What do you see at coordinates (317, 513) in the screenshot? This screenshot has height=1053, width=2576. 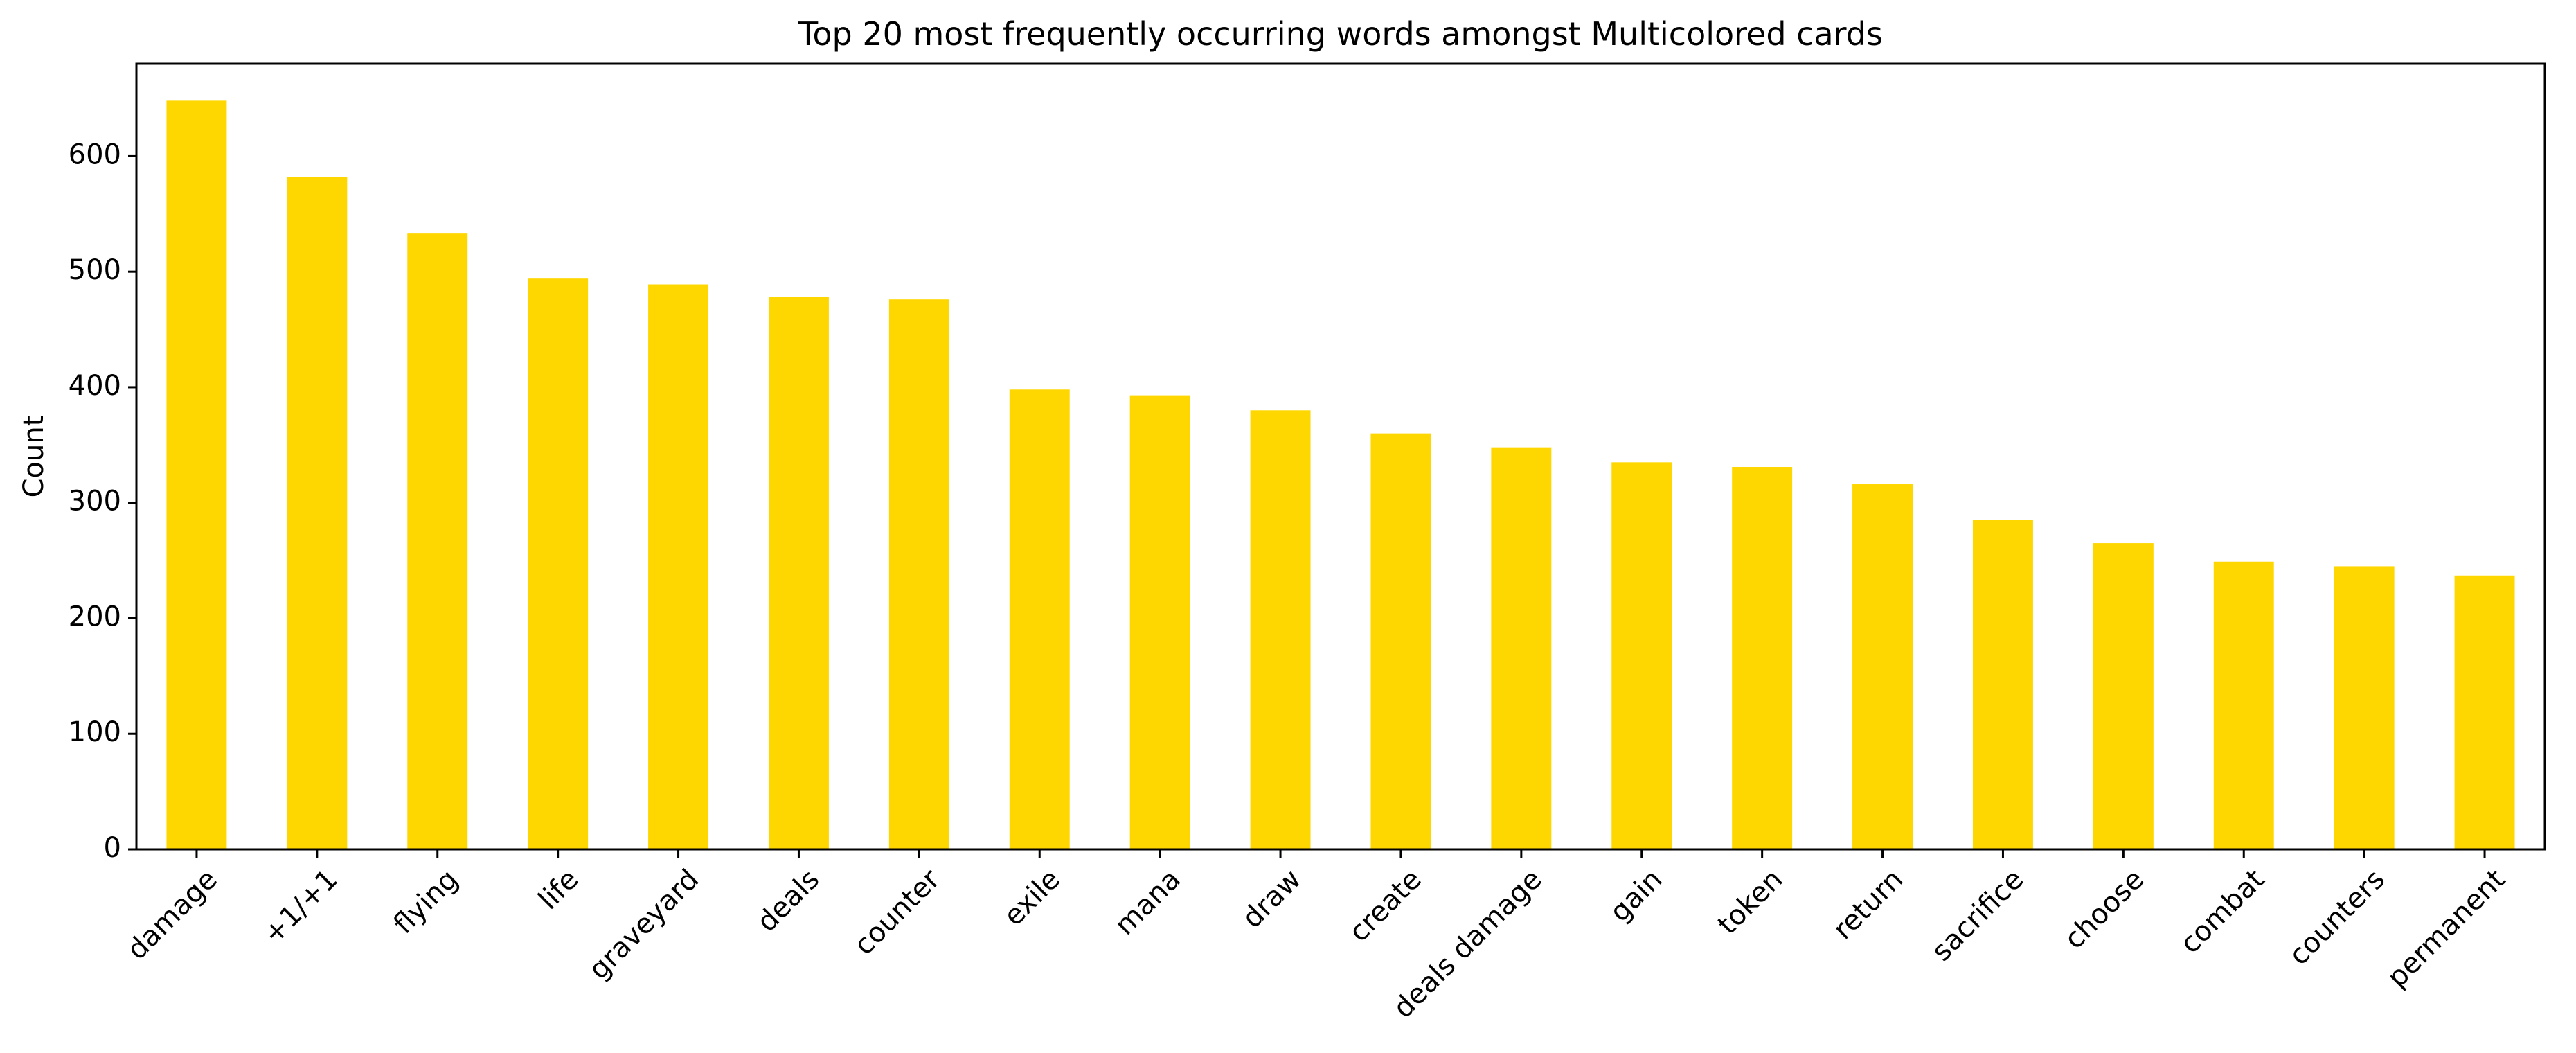 I see `bar--1-1` at bounding box center [317, 513].